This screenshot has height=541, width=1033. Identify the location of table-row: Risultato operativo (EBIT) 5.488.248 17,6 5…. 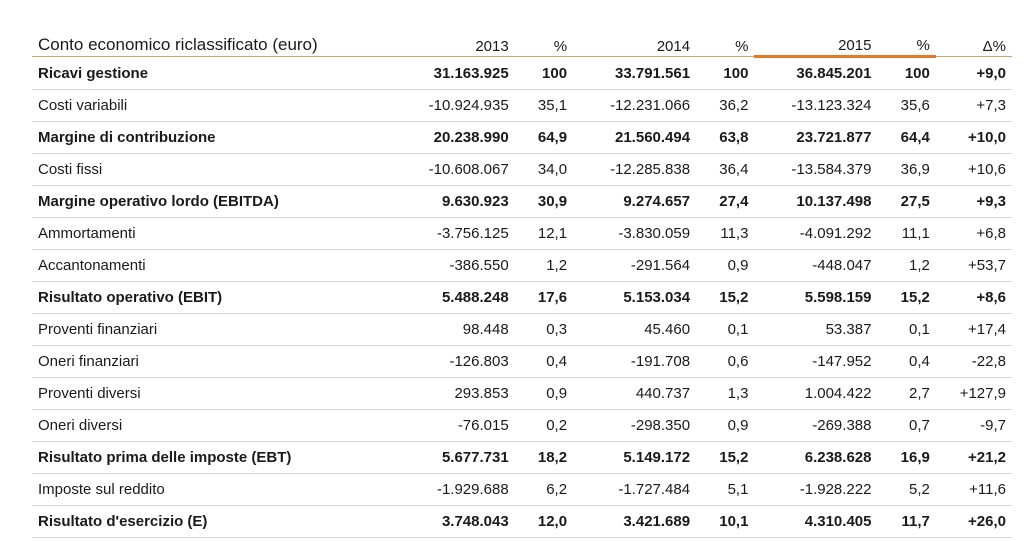
(522, 297).